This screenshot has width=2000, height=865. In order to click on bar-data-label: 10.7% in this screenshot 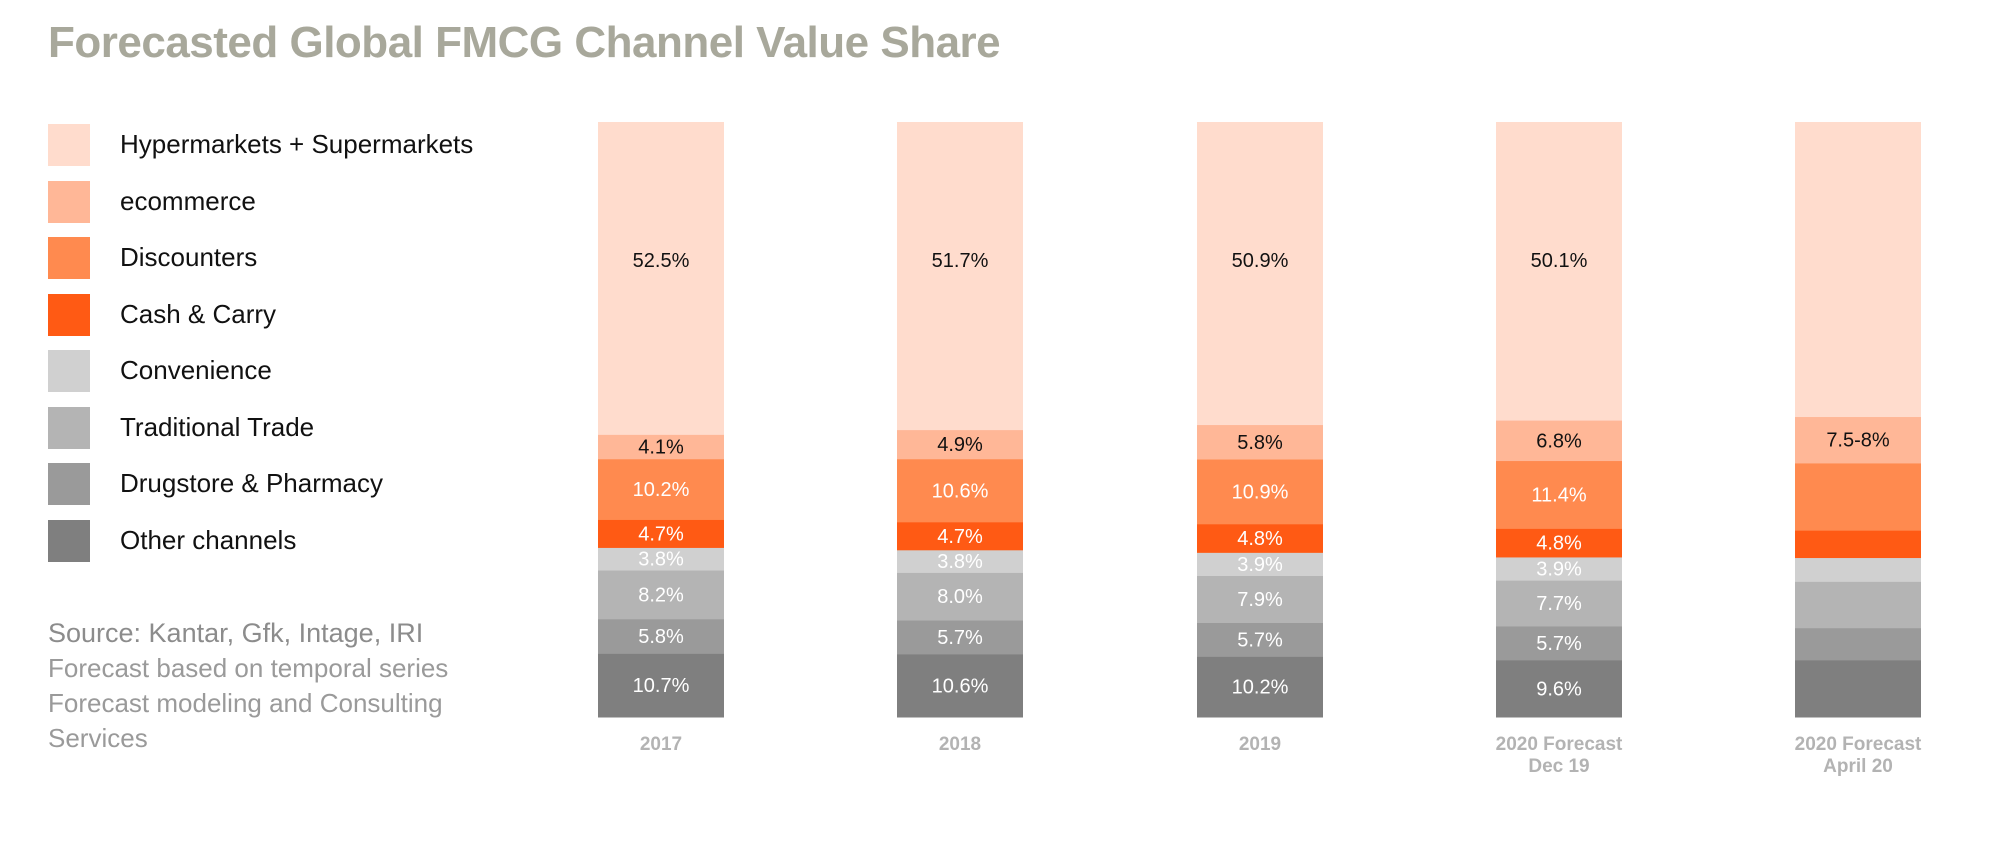, I will do `click(661, 686)`.